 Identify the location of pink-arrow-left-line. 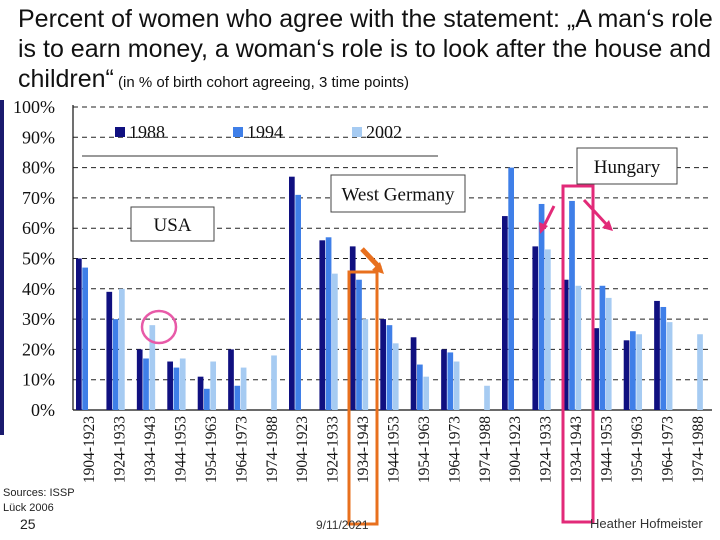
(548, 217).